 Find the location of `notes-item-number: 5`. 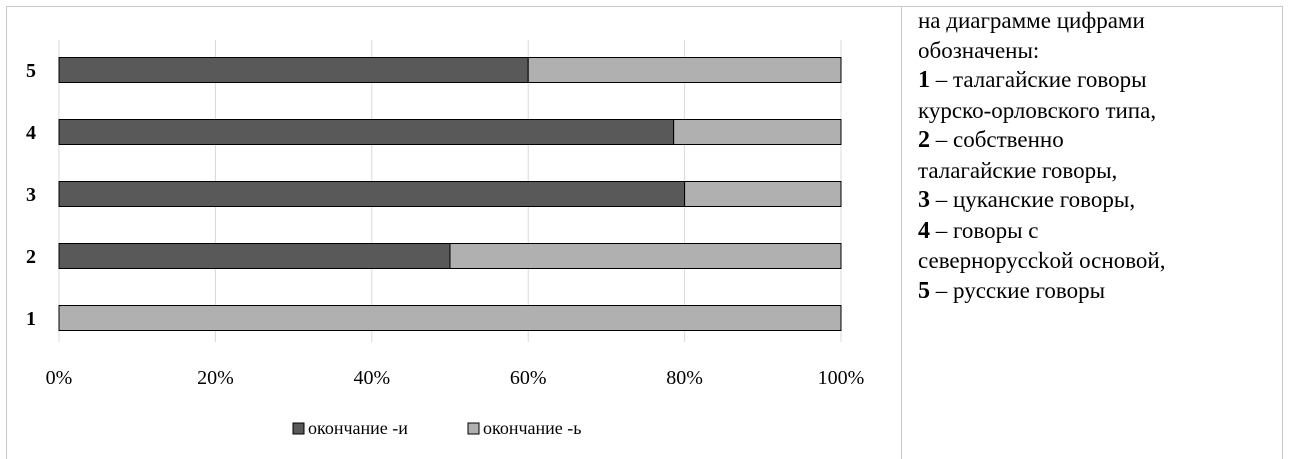

notes-item-number: 5 is located at coordinates (924, 290).